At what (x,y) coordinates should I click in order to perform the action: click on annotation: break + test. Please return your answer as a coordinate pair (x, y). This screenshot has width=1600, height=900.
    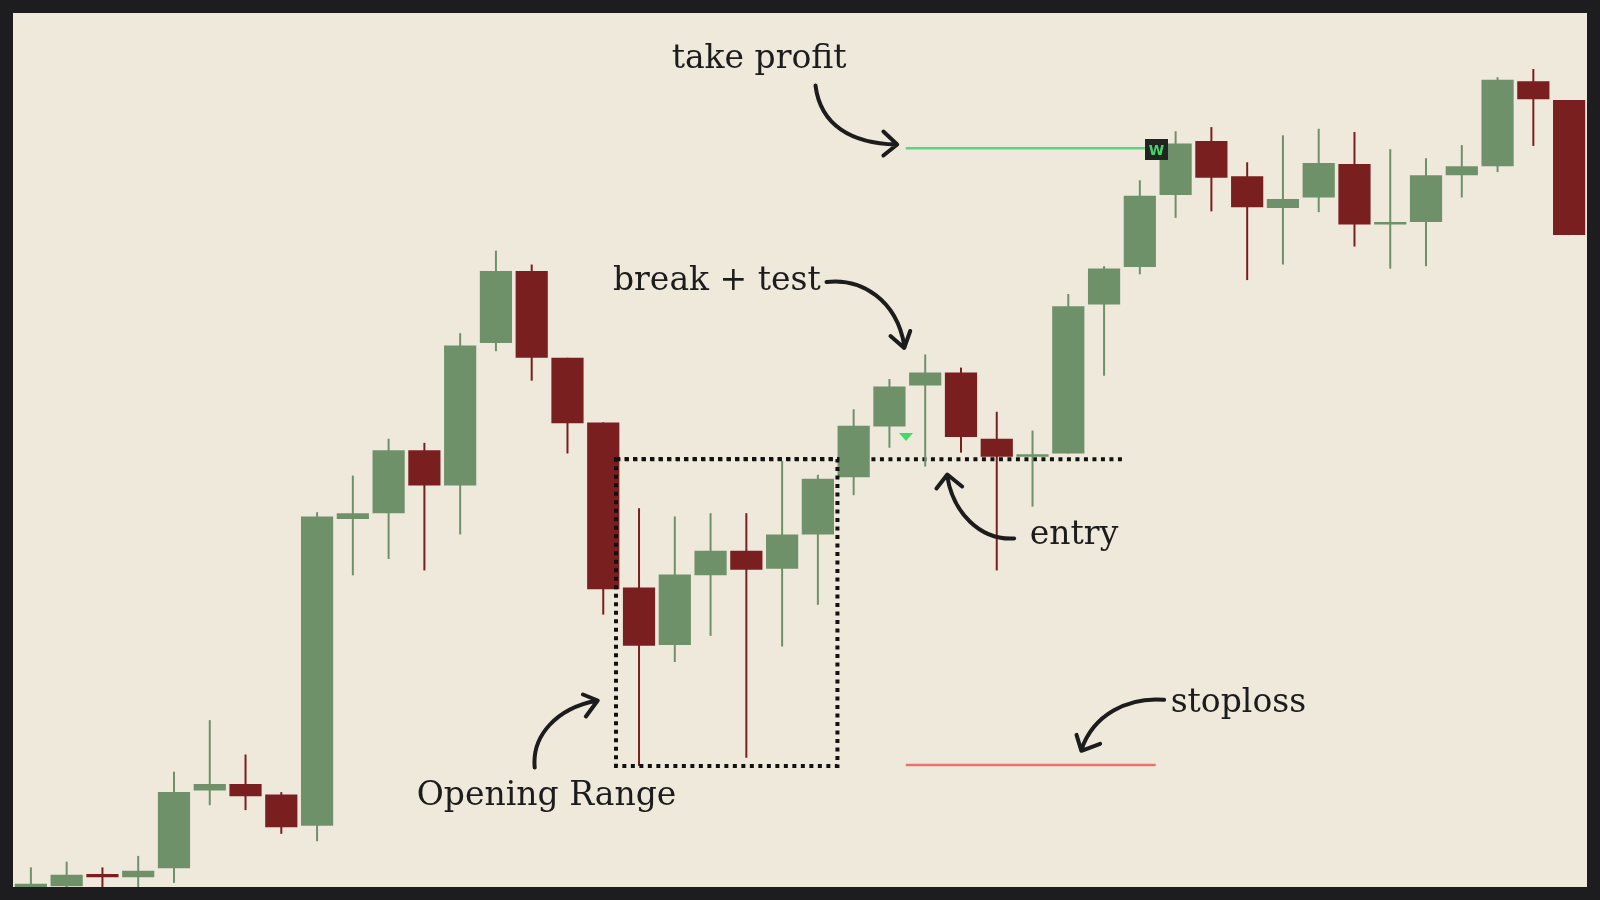
    Looking at the image, I should click on (716, 278).